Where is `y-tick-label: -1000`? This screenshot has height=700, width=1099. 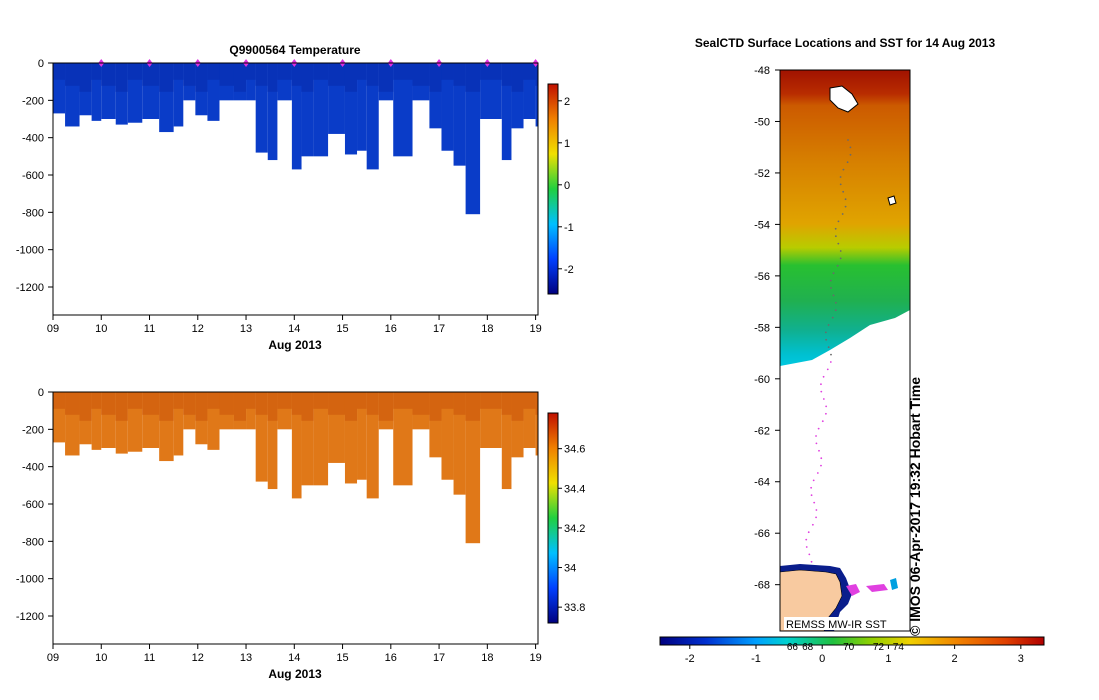
y-tick-label: -1000 is located at coordinates (30, 251).